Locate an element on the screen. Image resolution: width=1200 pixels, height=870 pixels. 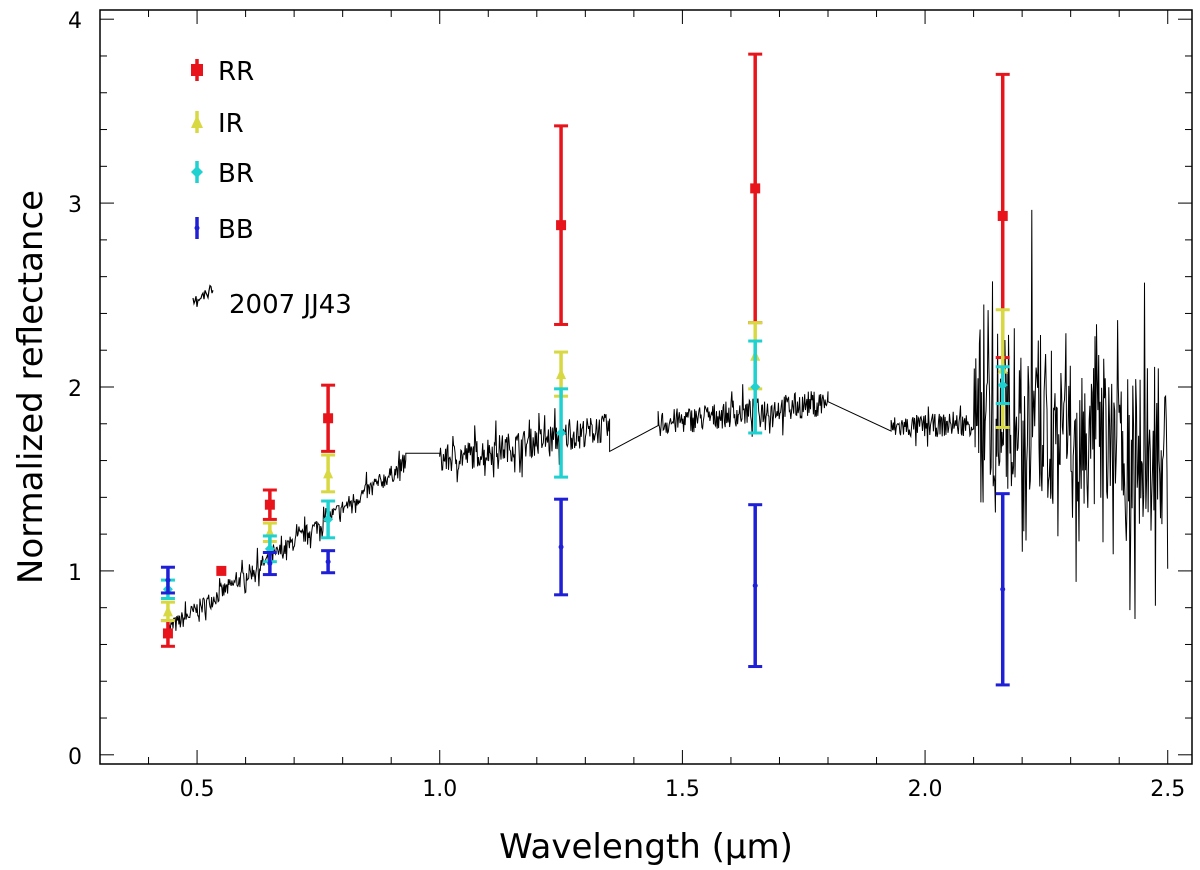
legend-item-spectrum: 2007 JJ43 is located at coordinates (272, 302).